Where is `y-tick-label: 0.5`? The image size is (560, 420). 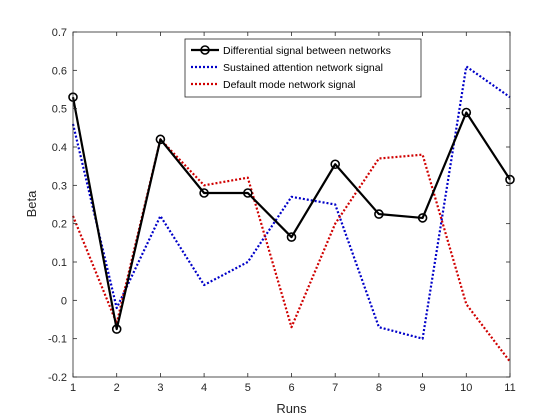
y-tick-label: 0.5 is located at coordinates (59, 110).